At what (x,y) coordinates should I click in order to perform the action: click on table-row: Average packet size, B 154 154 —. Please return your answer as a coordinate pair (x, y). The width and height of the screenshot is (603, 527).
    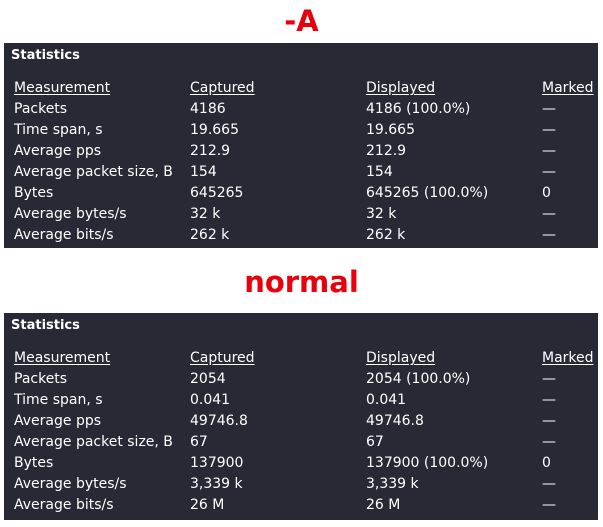
    Looking at the image, I should click on (301, 172).